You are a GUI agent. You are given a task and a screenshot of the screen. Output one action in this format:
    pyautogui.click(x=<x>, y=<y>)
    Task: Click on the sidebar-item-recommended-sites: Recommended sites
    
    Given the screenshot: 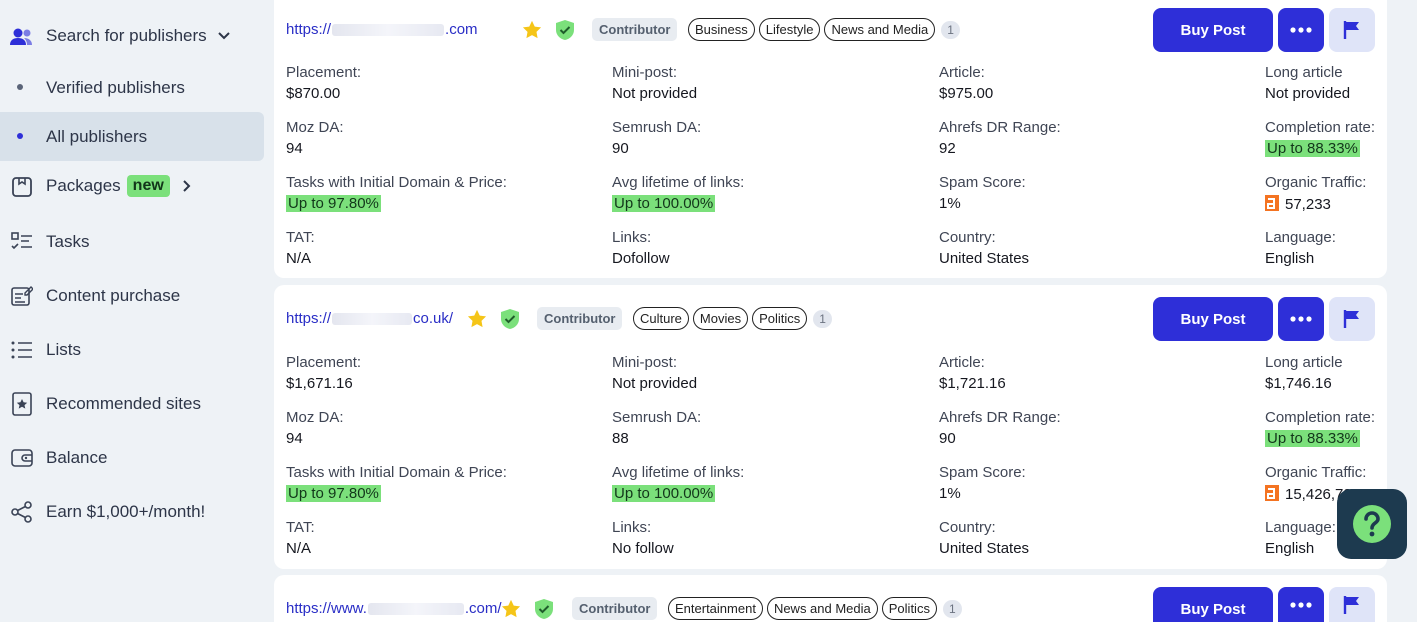 What is the action you would take?
    pyautogui.click(x=132, y=404)
    